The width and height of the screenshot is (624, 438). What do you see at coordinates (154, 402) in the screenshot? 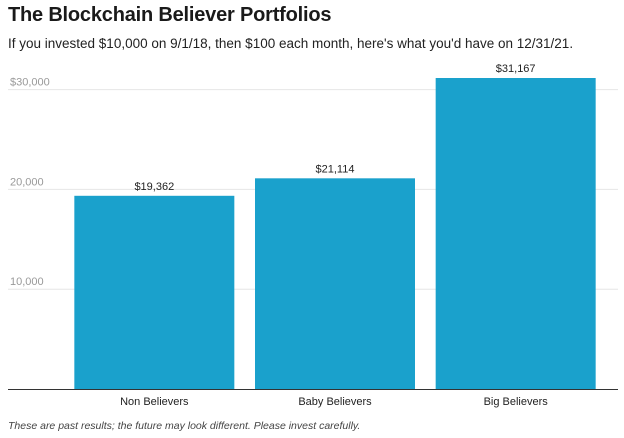
I see `category-label: Non Believers` at bounding box center [154, 402].